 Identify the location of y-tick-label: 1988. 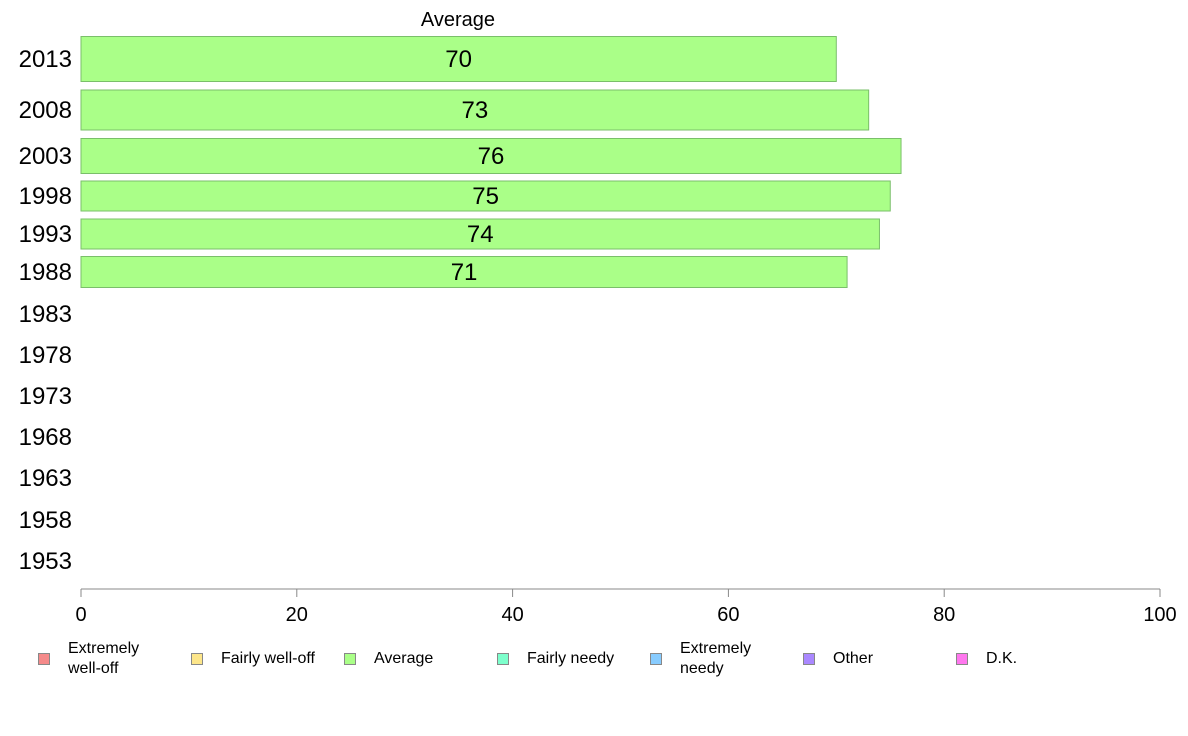
(45, 272).